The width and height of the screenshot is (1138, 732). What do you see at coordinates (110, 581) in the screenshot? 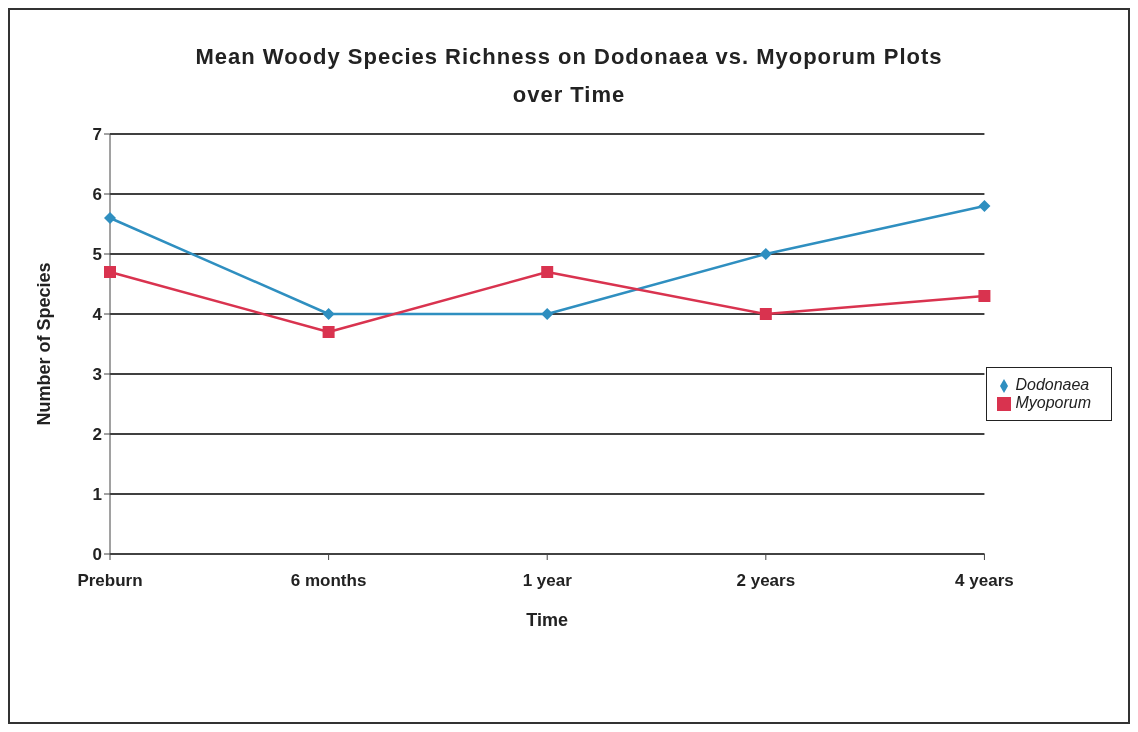
I see `x-tick-label: Preburn` at bounding box center [110, 581].